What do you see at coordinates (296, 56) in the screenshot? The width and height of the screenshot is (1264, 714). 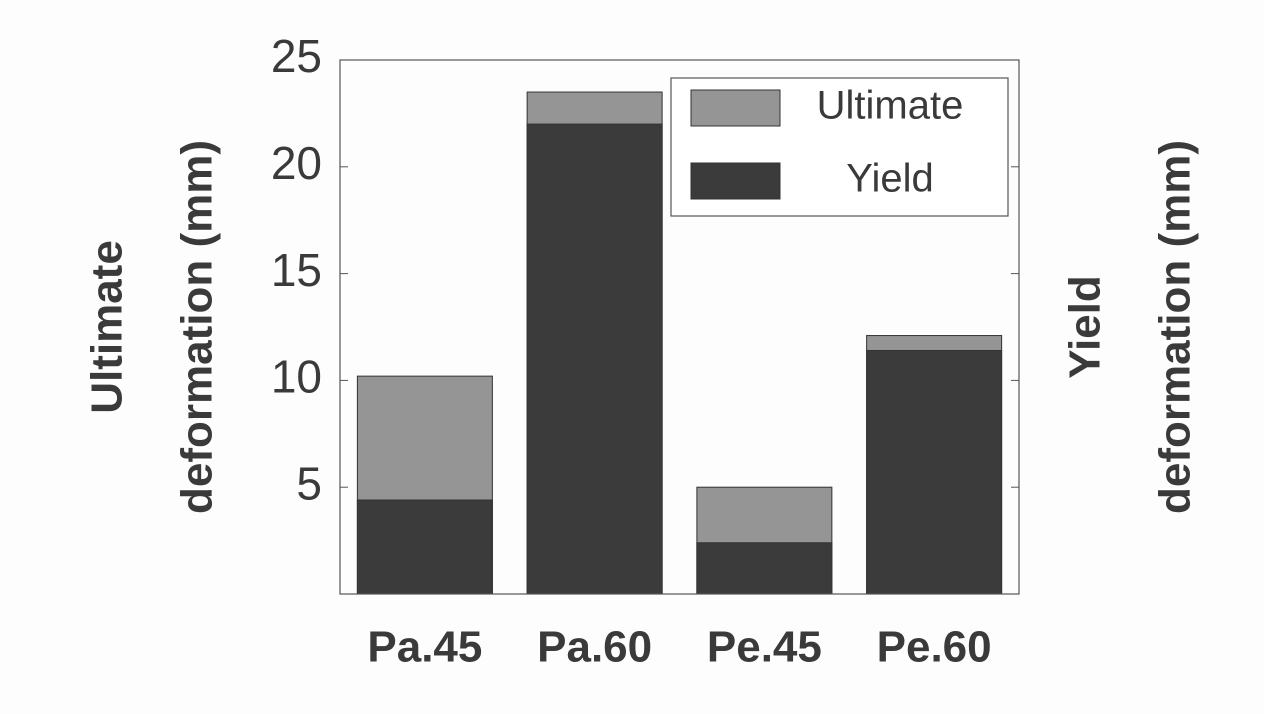 I see `y-tick-label: 25` at bounding box center [296, 56].